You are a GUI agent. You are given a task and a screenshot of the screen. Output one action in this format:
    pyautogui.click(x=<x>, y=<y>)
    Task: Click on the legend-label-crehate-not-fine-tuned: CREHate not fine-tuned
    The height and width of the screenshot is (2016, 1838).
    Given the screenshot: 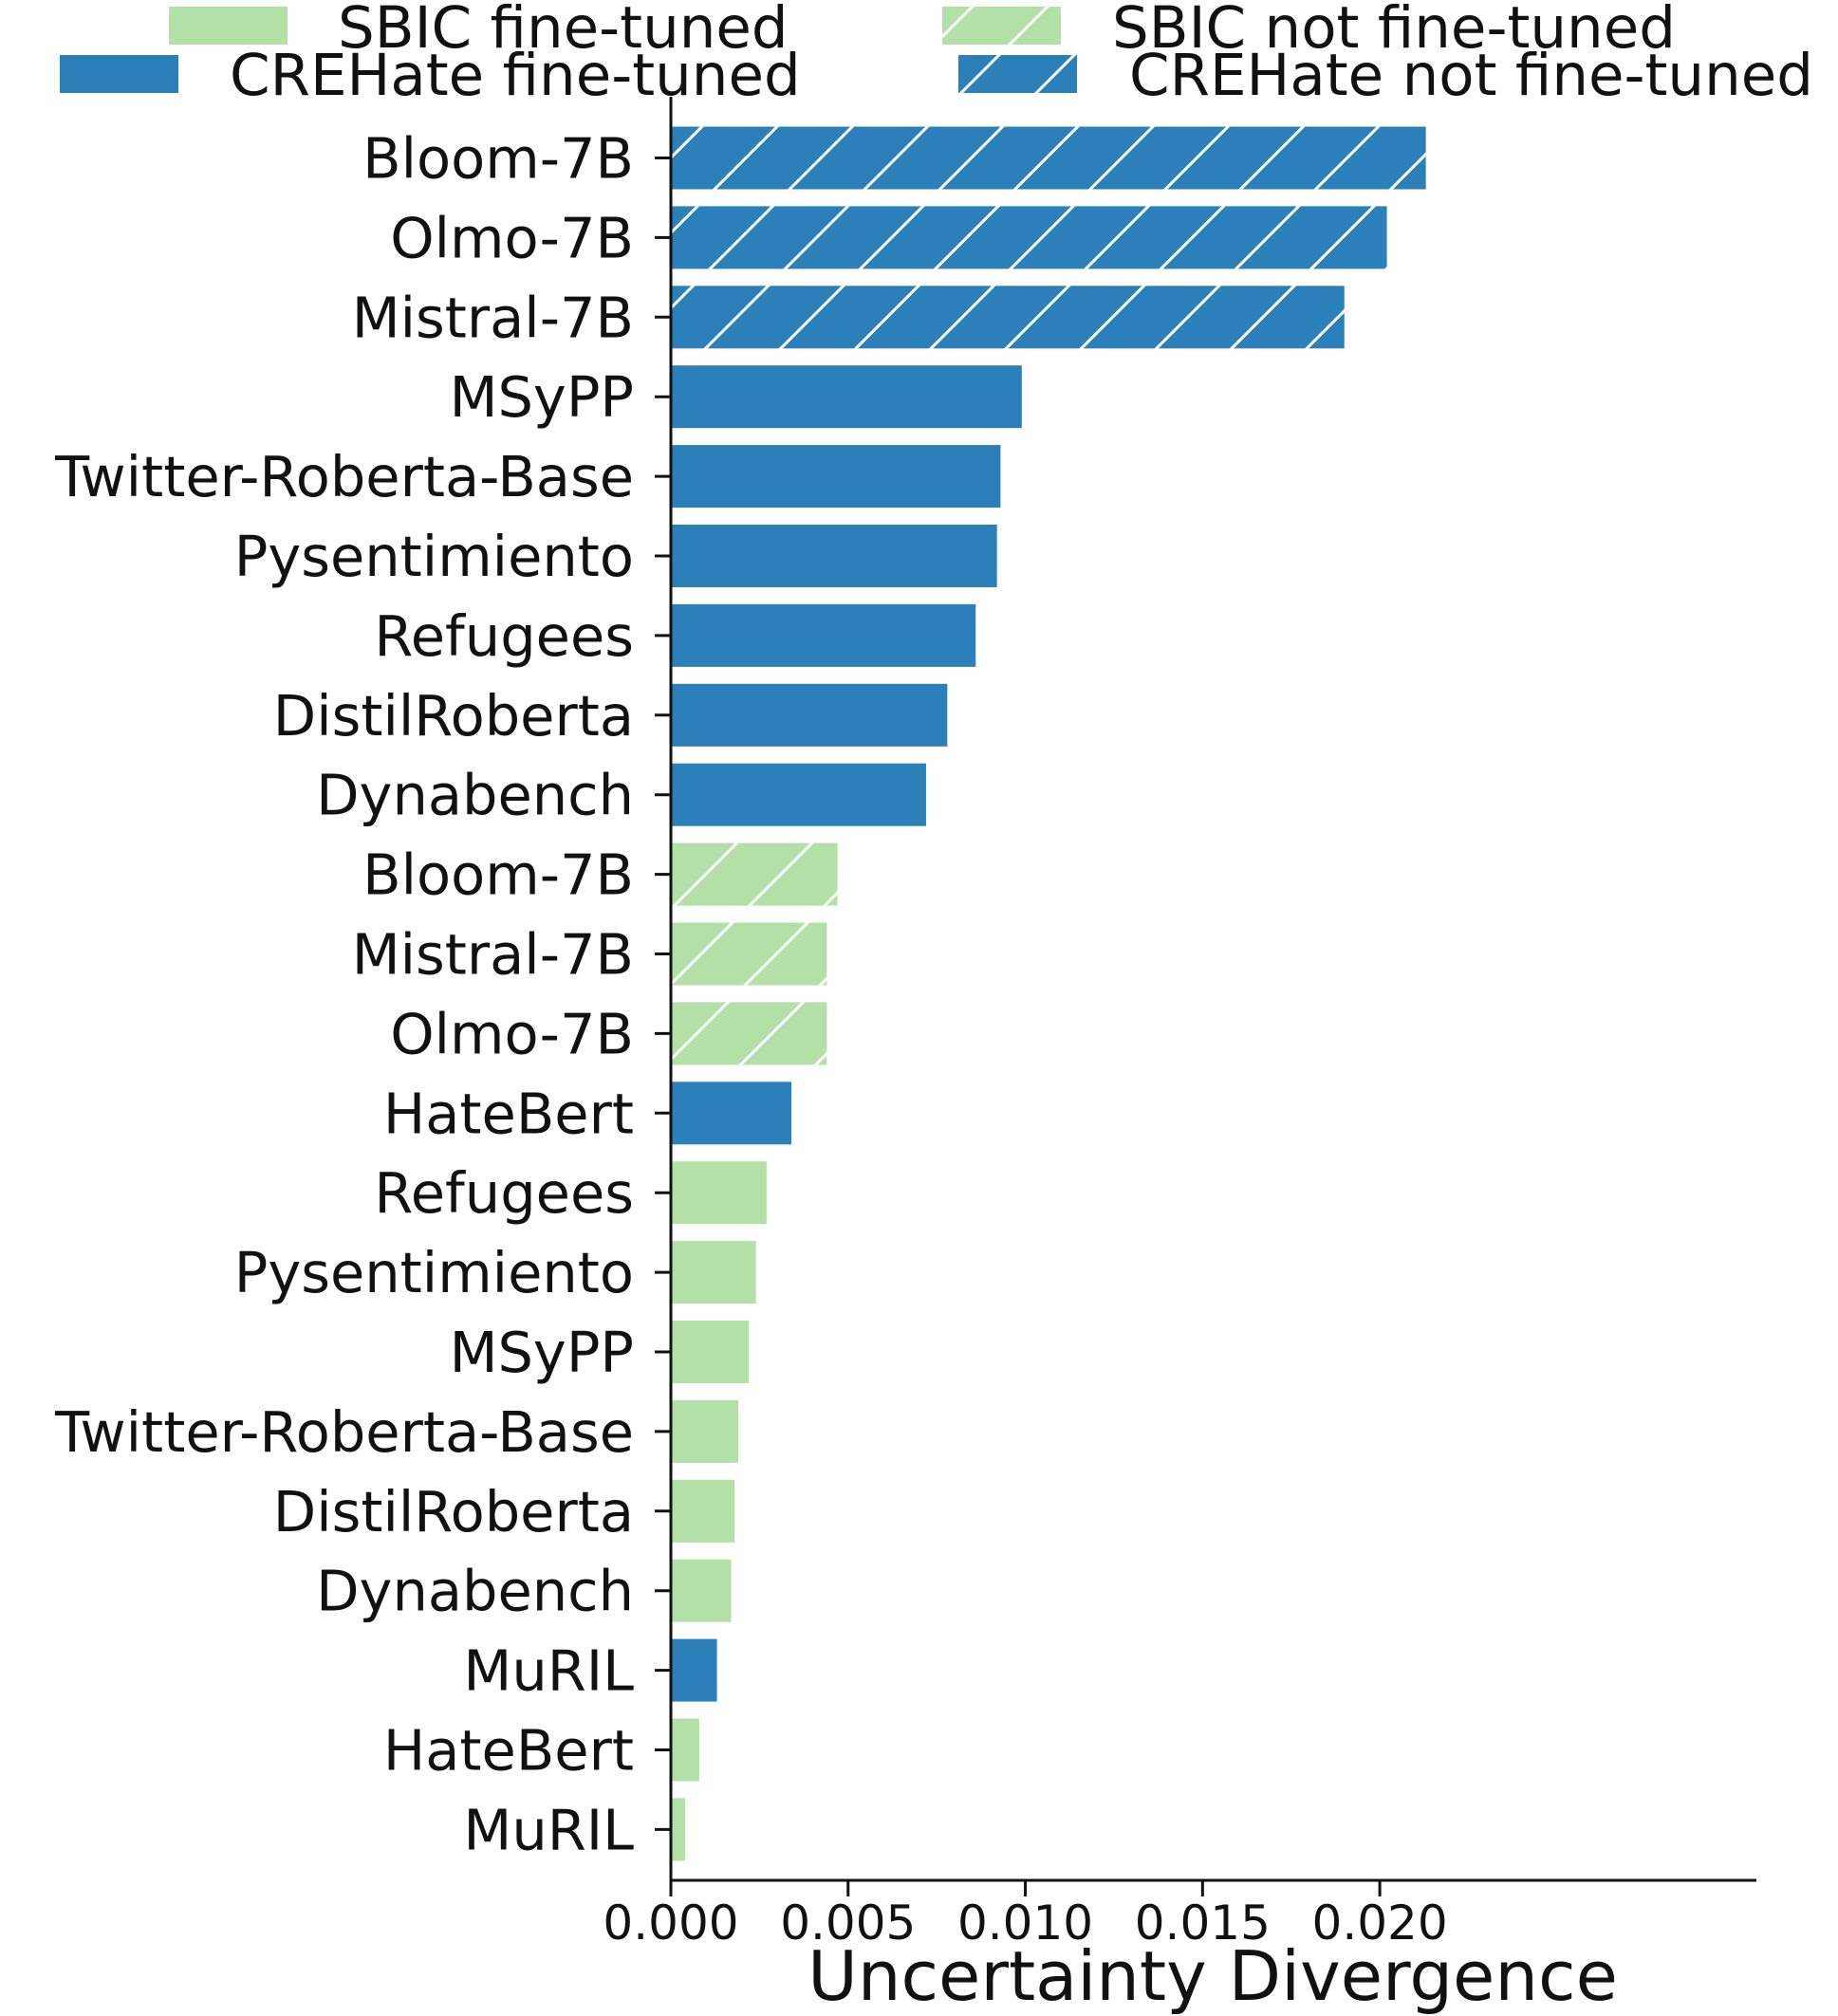 What is the action you would take?
    pyautogui.click(x=1471, y=75)
    